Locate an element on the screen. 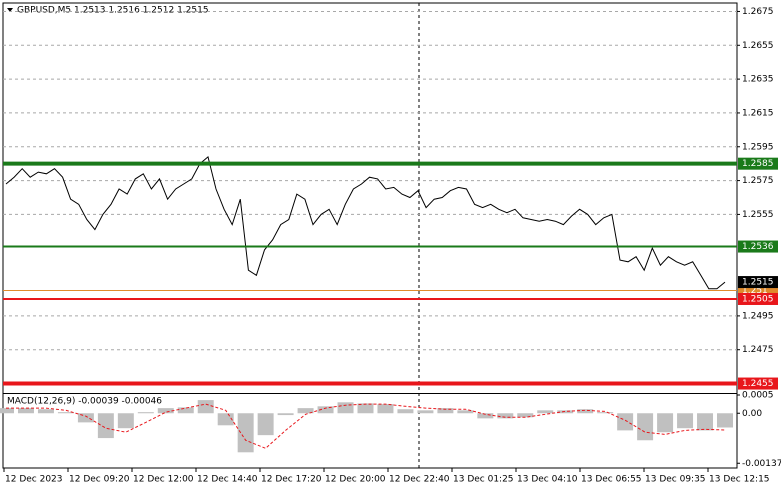 The image size is (781, 489). y-tick-label: 1.2595 is located at coordinates (758, 147).